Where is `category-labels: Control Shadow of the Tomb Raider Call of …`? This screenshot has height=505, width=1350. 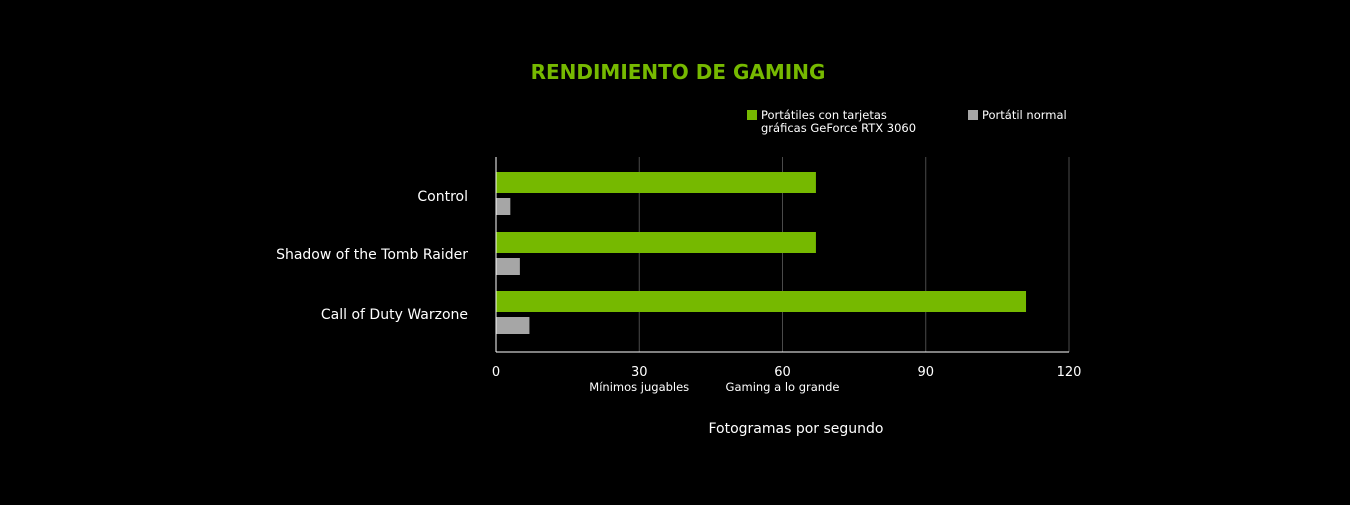
category-labels: Control Shadow of the Tomb Raider Call of … is located at coordinates (372, 256).